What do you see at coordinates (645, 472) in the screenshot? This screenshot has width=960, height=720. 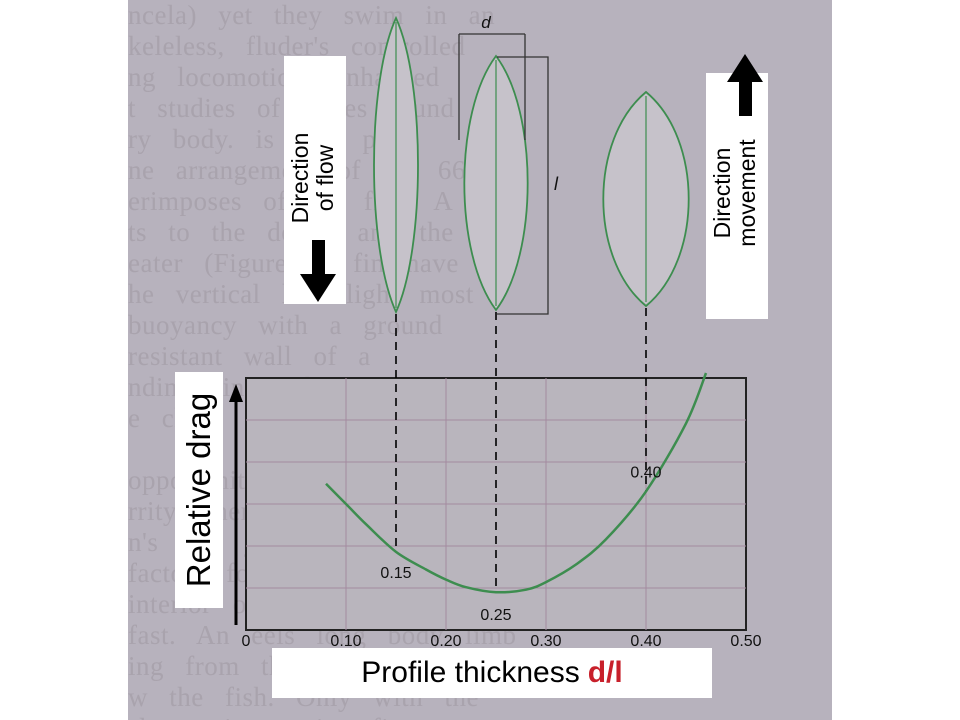 I see `annotation-label: 0.40` at bounding box center [645, 472].